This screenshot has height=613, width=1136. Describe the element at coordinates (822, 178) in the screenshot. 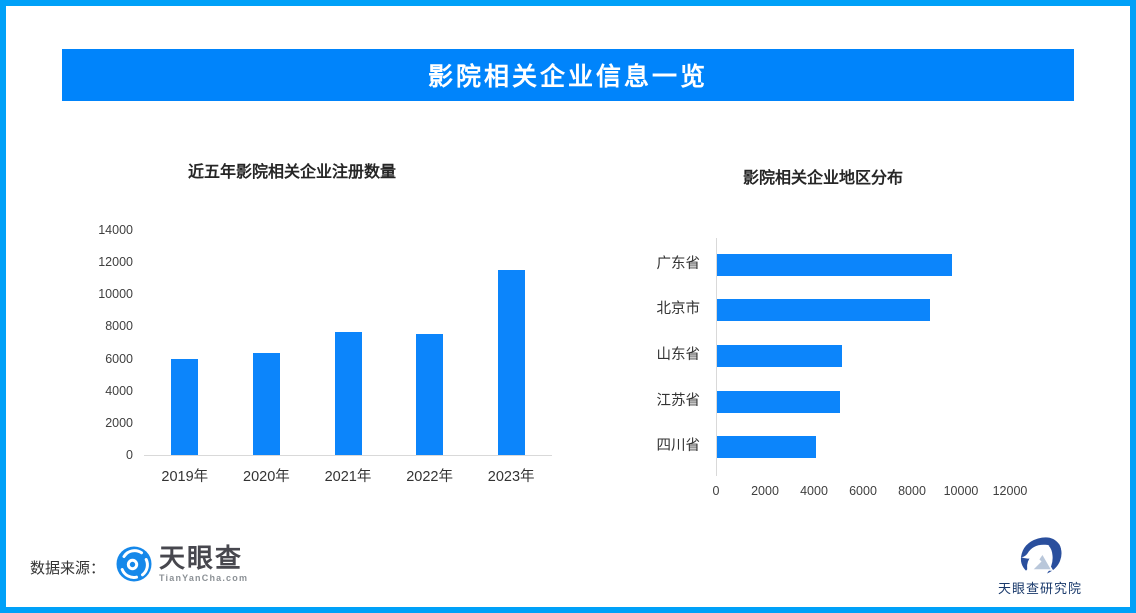

I see `region-chart-title: 影院相关企业地区分布` at that location.